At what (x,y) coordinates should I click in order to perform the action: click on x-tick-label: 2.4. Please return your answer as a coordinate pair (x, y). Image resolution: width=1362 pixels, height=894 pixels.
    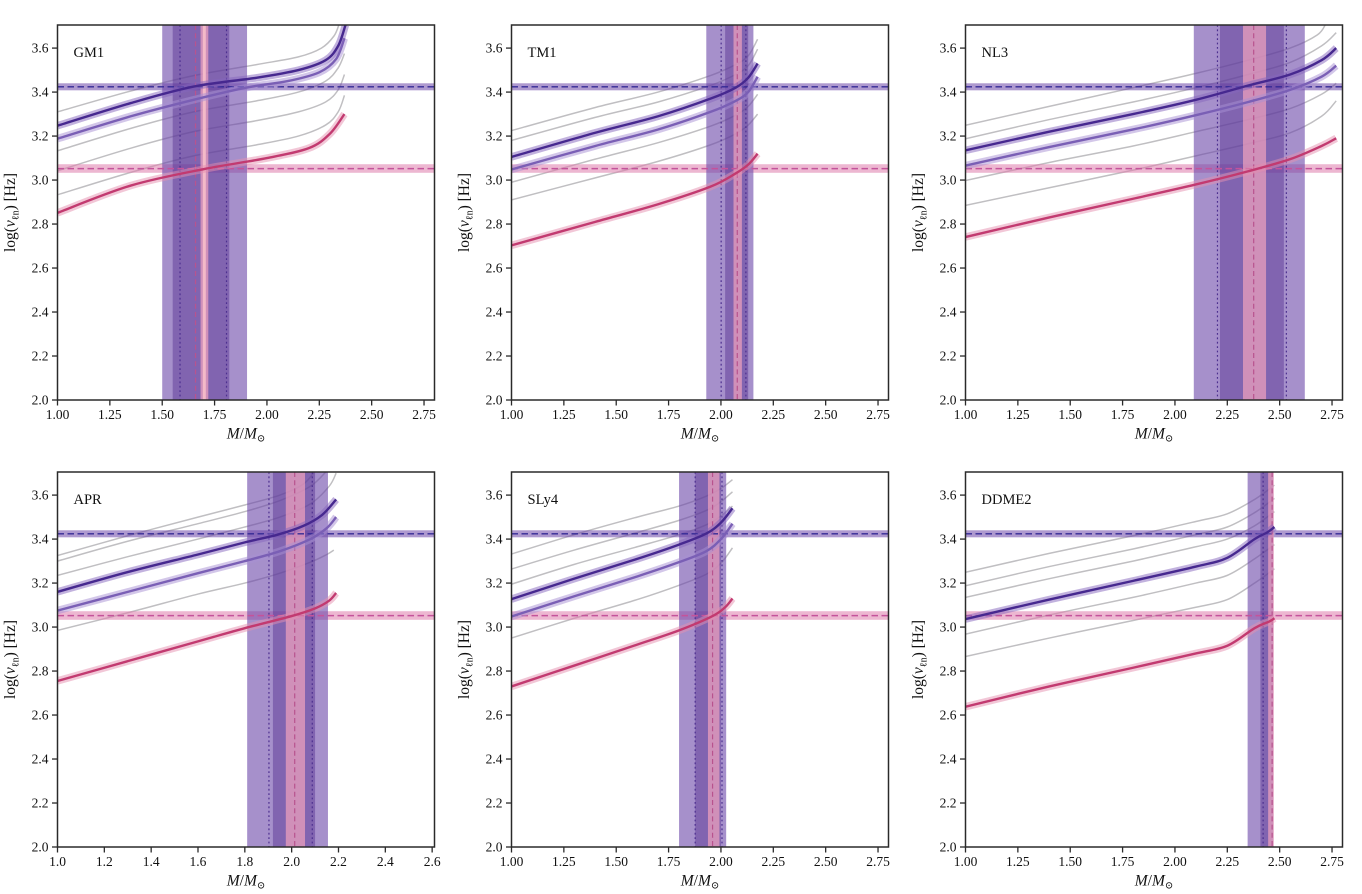
    Looking at the image, I should click on (385, 861).